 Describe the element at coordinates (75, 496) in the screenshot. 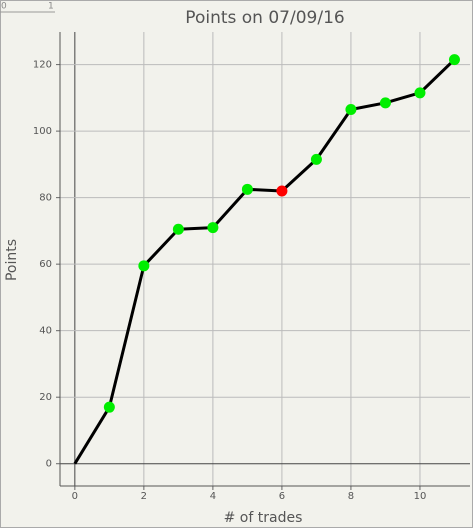

I see `x-tick-label: 0` at that location.